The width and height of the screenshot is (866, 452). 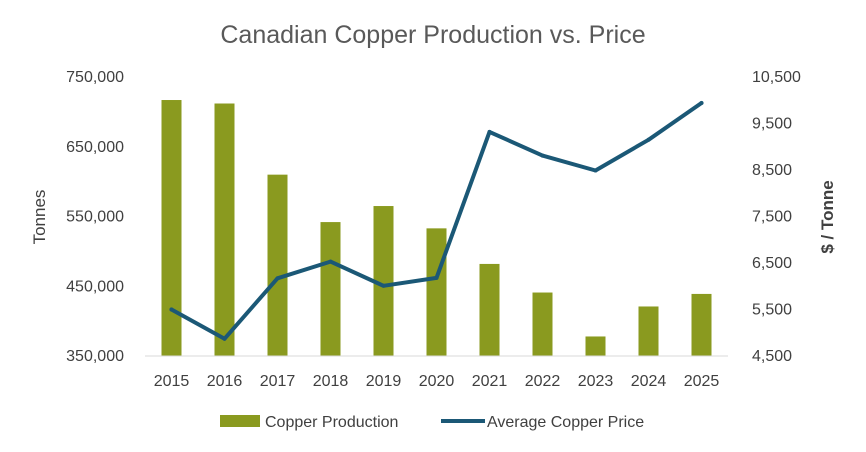 I want to click on legend-label-copper-production: Copper Production, so click(x=331, y=422).